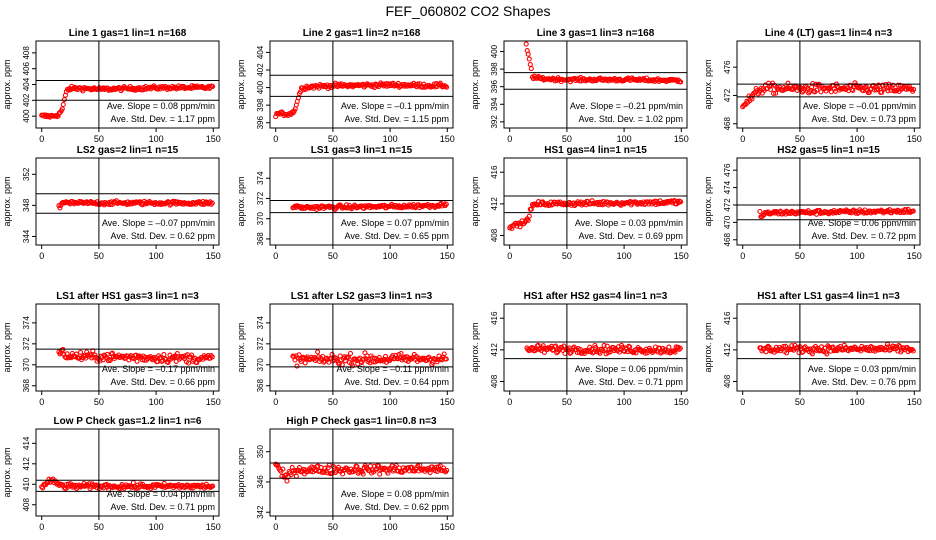  I want to click on y-tick-label: 348, so click(26, 205).